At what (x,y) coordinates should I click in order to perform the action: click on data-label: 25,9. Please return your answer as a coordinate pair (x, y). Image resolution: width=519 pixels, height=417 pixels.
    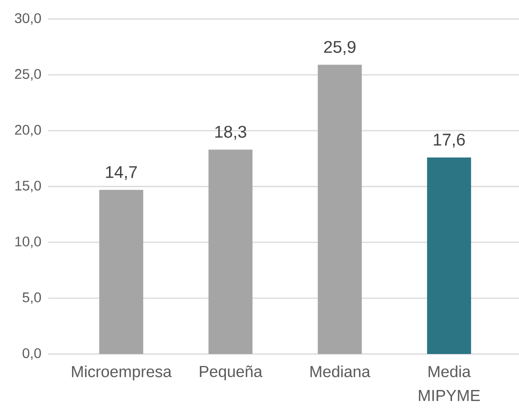
    Looking at the image, I should click on (340, 47).